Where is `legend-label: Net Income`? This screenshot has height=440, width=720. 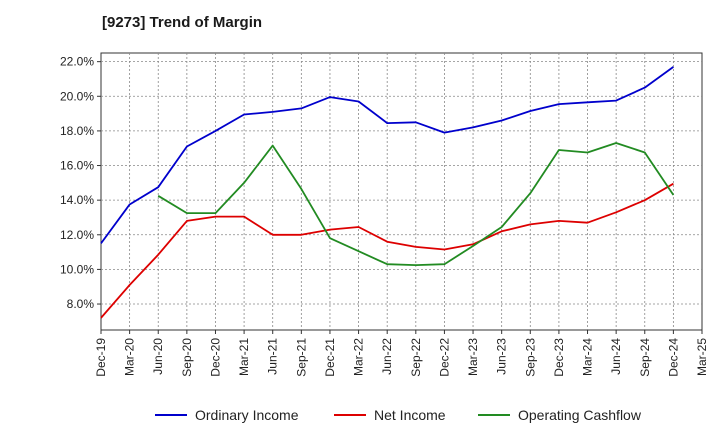
legend-label: Net Income is located at coordinates (410, 415).